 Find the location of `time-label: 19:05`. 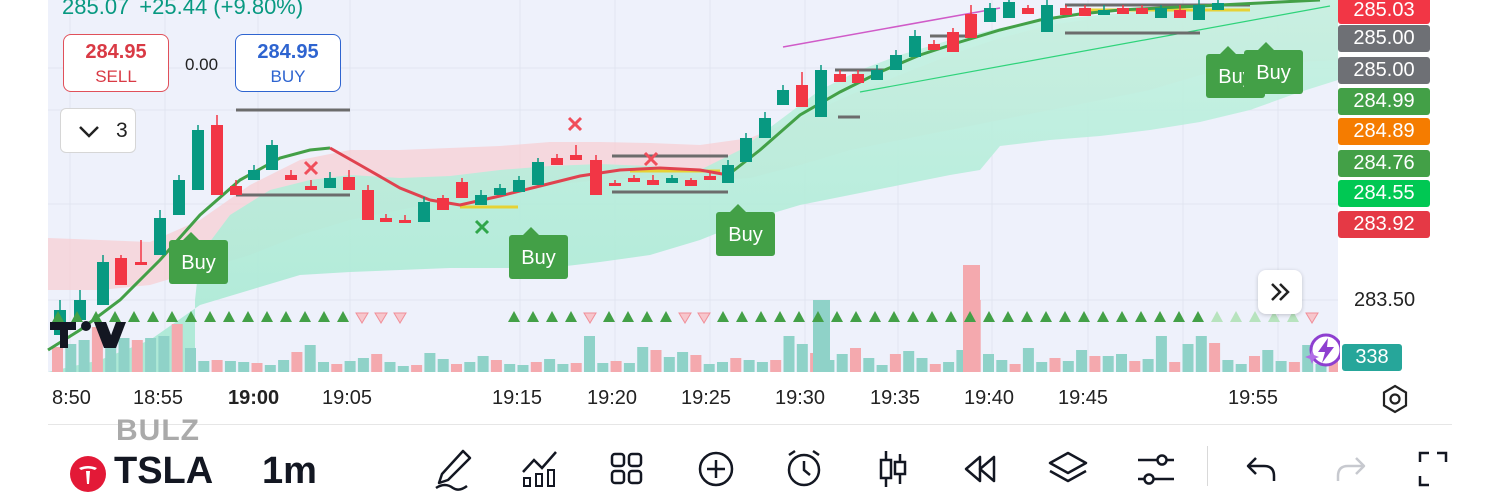

time-label: 19:05 is located at coordinates (347, 398).